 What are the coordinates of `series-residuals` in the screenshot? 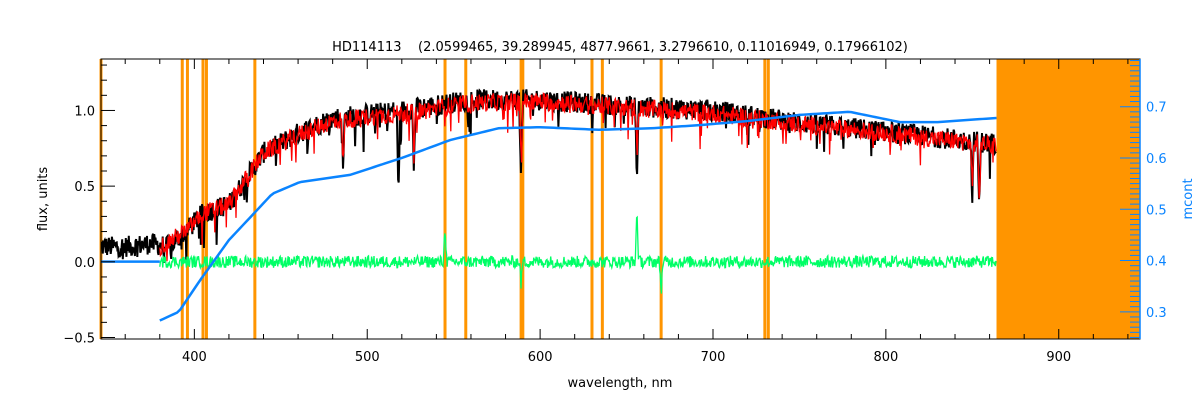 It's located at (578, 254).